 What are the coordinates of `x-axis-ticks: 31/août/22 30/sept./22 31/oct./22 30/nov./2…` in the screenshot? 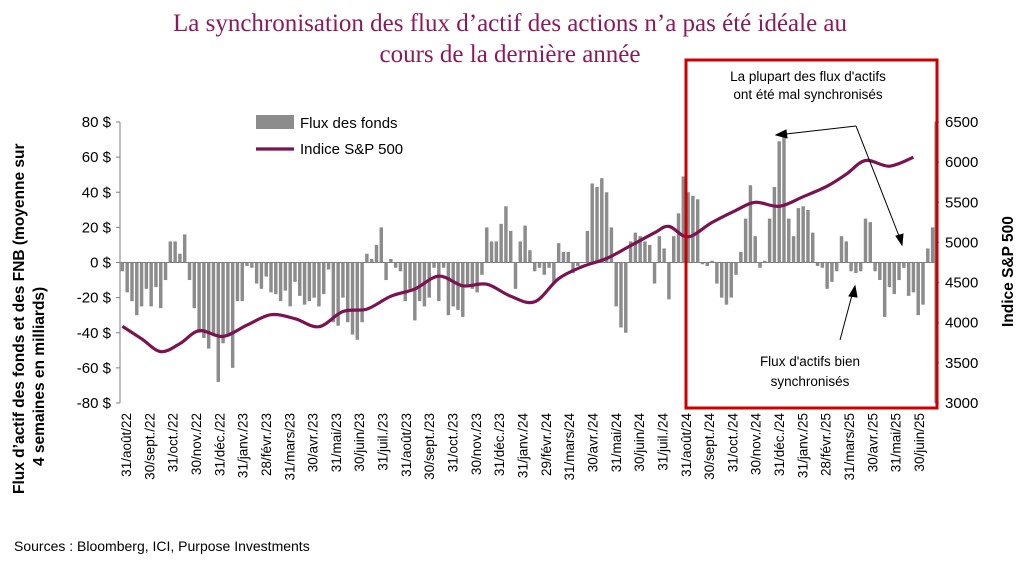 It's located at (523, 447).